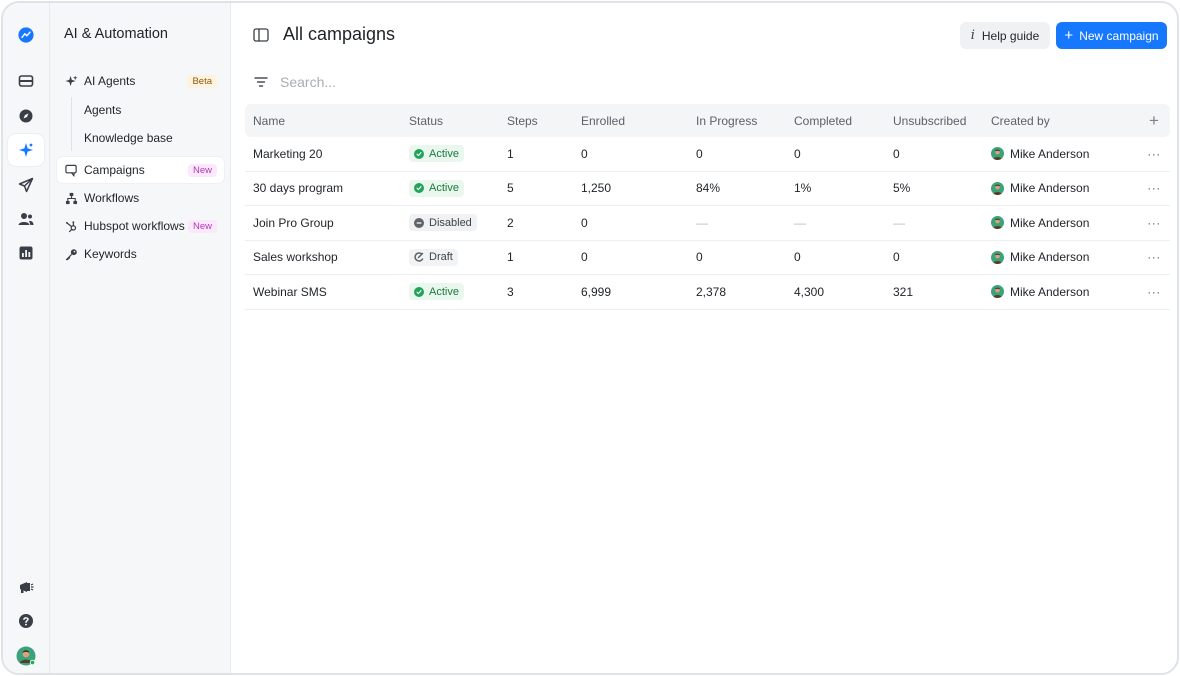 This screenshot has width=1180, height=676. I want to click on sidebar-item-ai-agents: AI Agents Beta, so click(140, 81).